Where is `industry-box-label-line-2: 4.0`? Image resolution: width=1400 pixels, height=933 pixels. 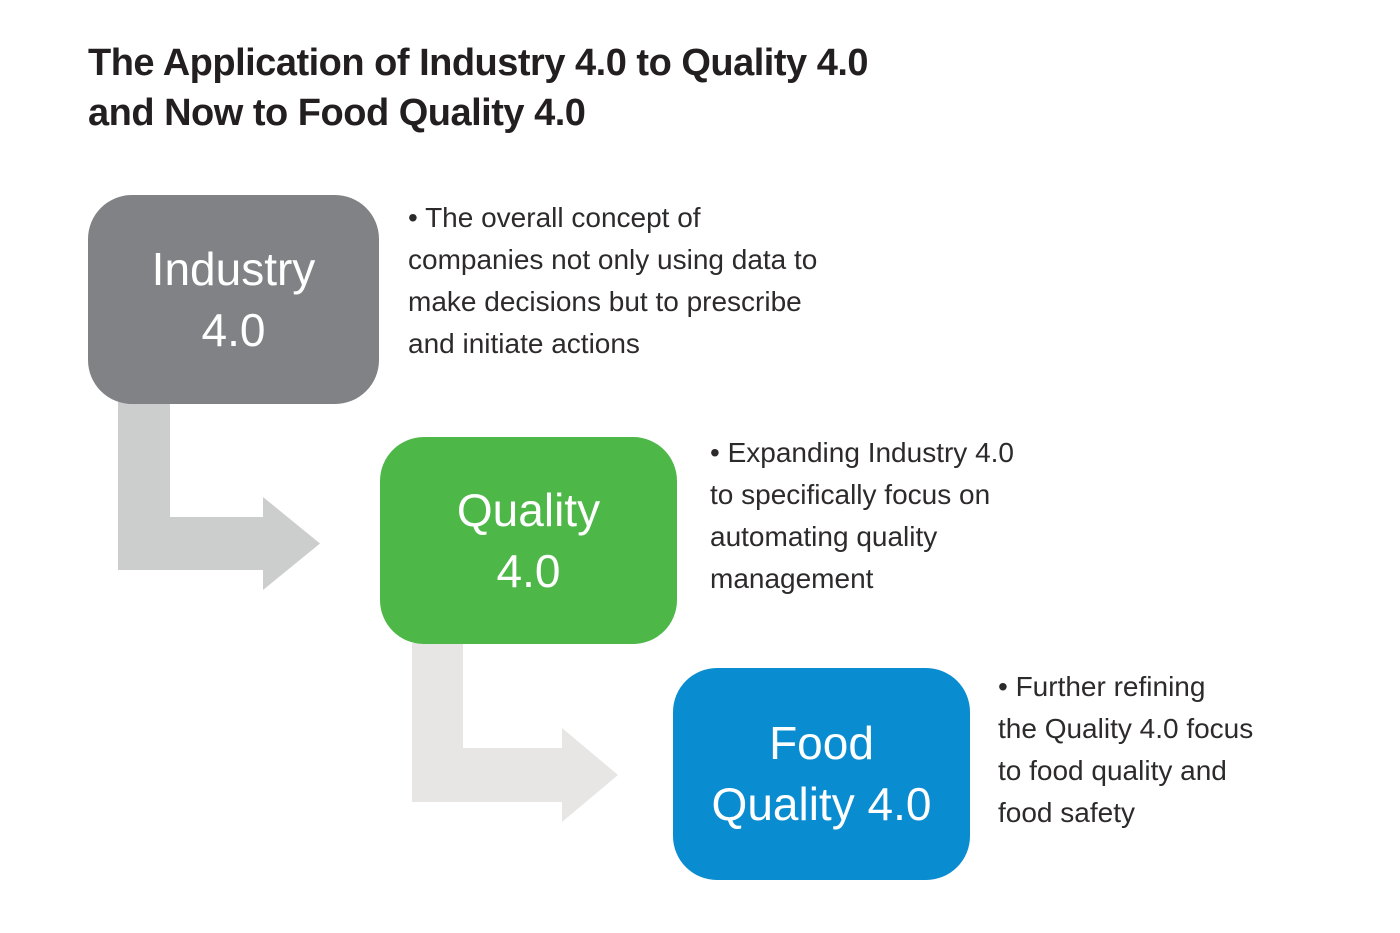
industry-box-label-line-2: 4.0 is located at coordinates (233, 329).